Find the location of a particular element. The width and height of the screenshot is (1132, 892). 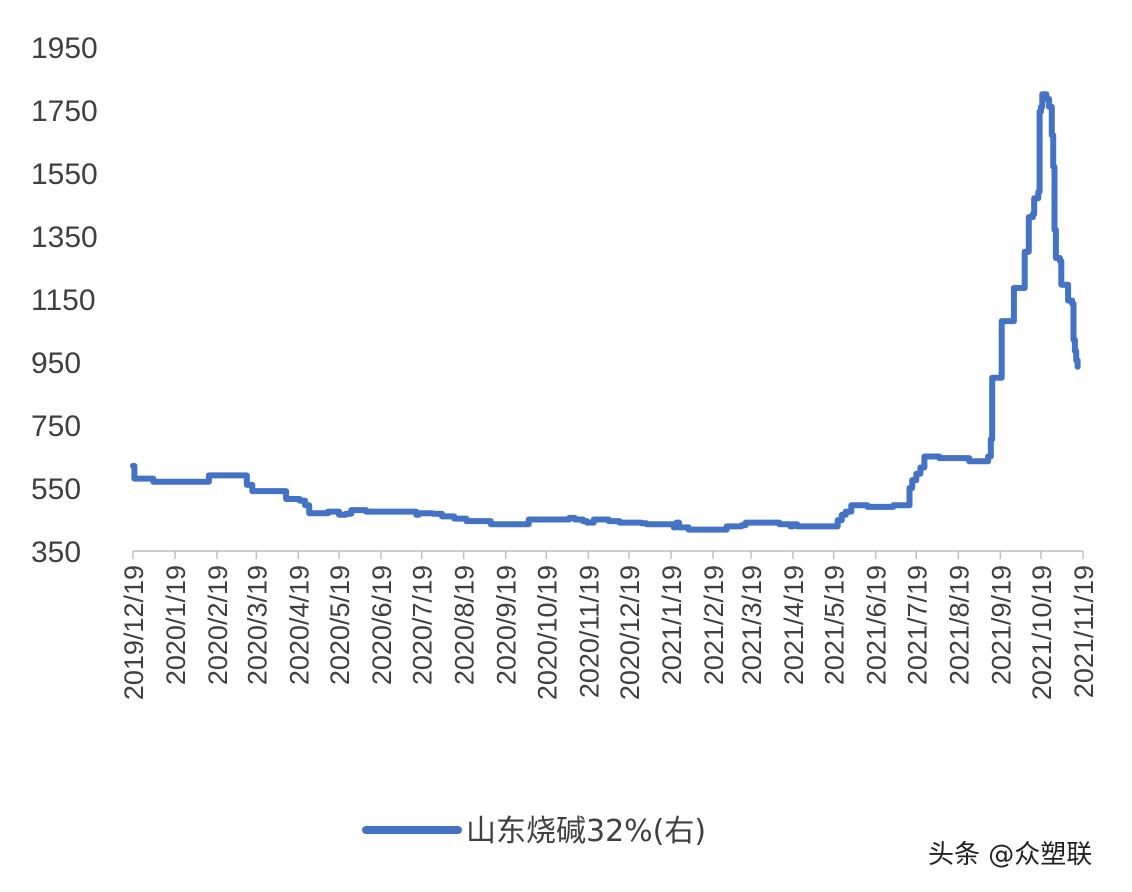

y-tick-label: 1950 is located at coordinates (64, 48).